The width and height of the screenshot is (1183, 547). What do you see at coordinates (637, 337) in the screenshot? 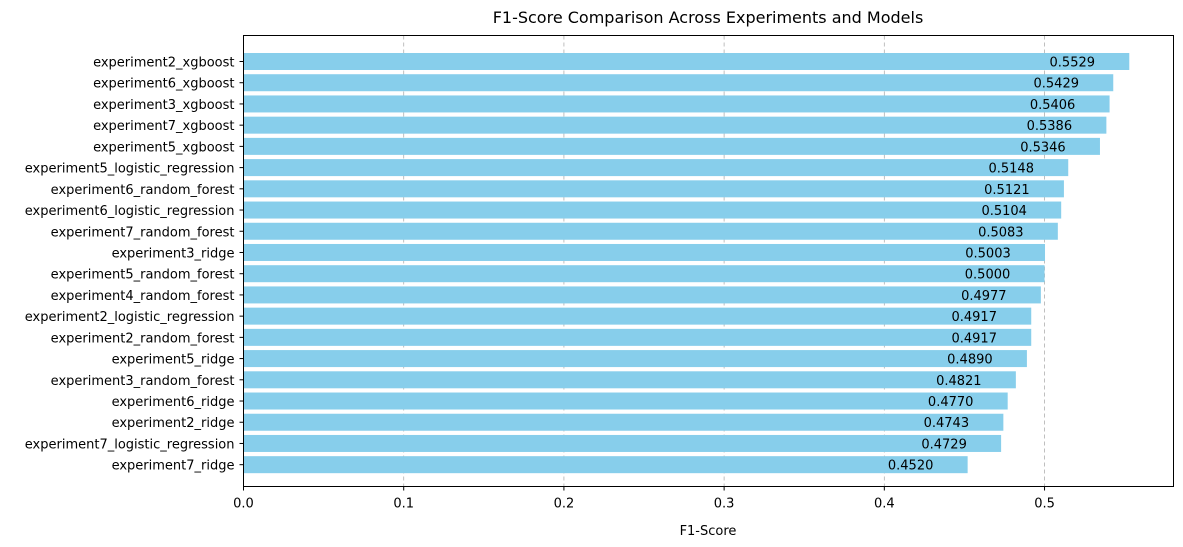
I see `bar-experiment2_random_forest` at bounding box center [637, 337].